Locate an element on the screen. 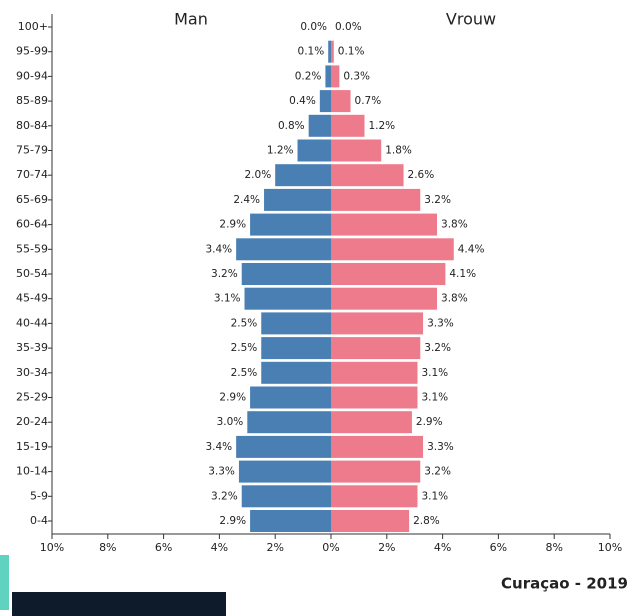  y-tick-label: 70-74 is located at coordinates (32, 174).